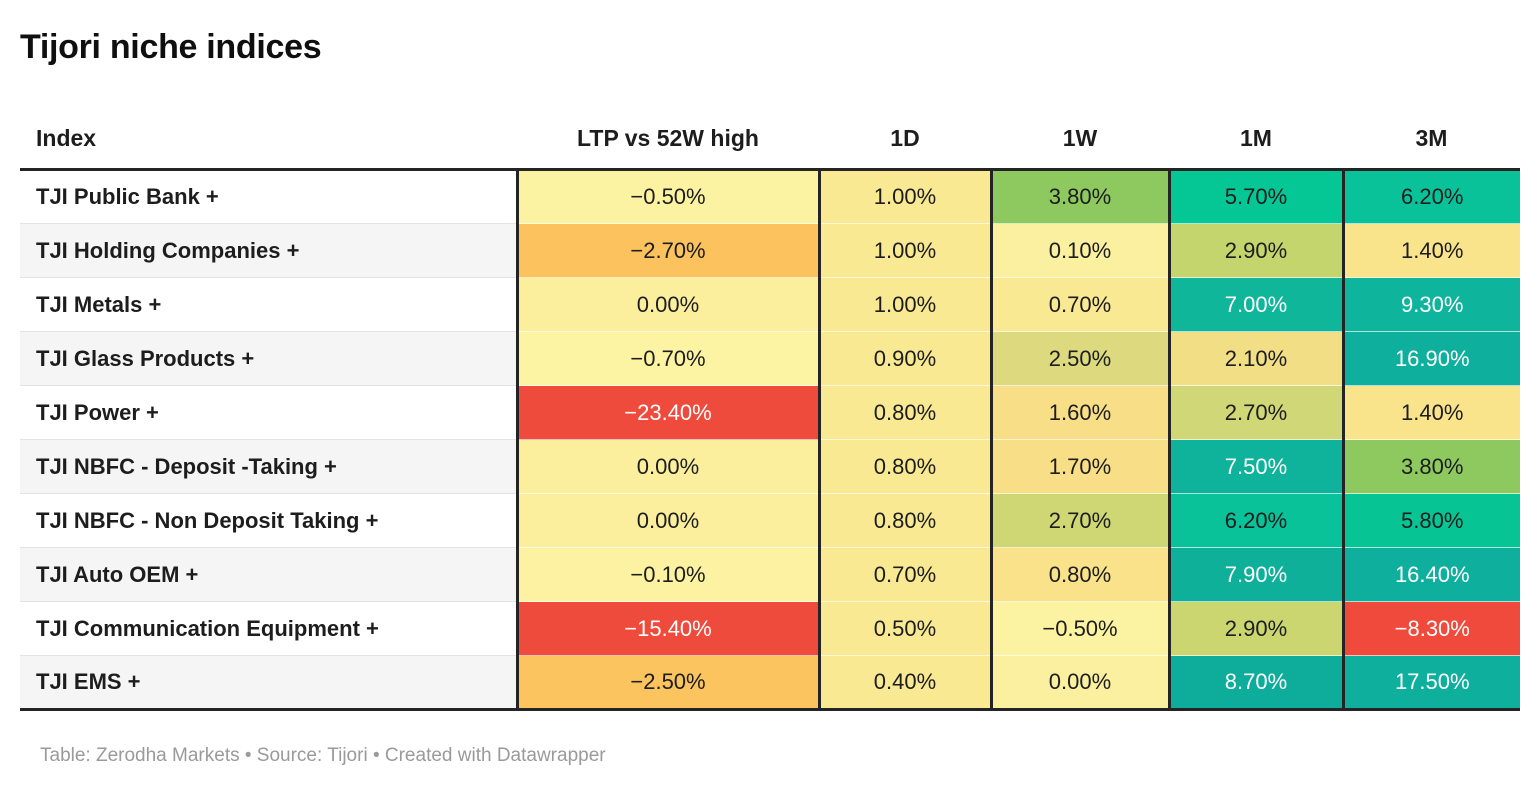  Describe the element at coordinates (171, 47) in the screenshot. I see `page-title: Tijori niche indices` at that location.